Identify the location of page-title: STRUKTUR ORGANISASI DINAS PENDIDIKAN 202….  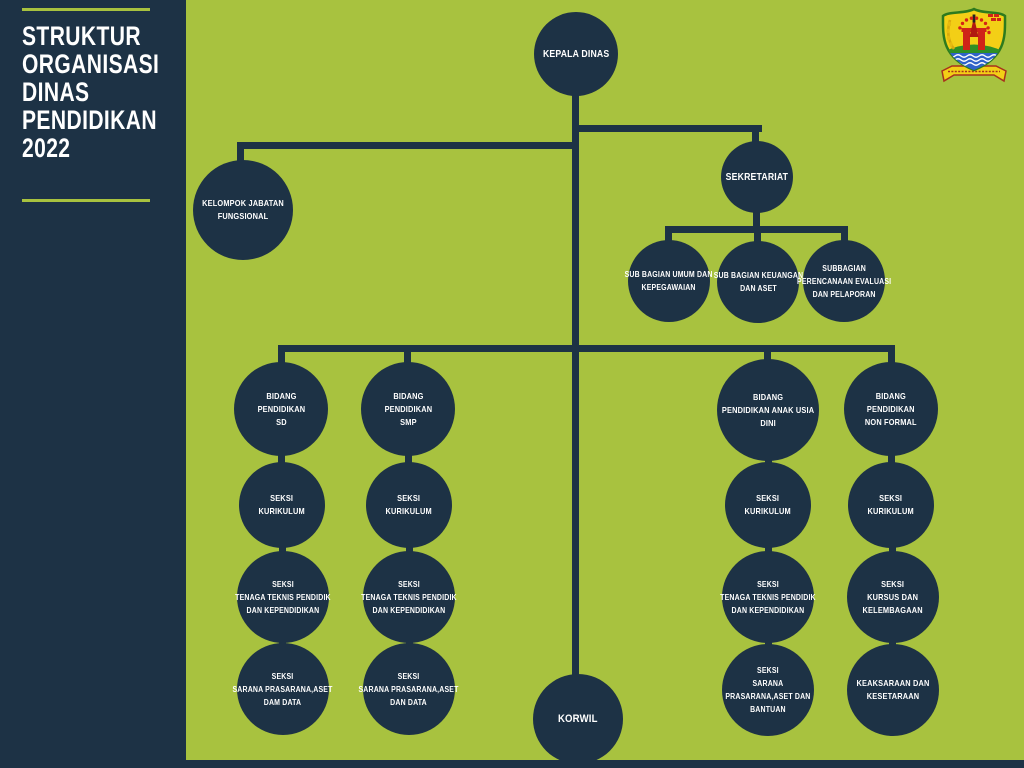
(90, 92).